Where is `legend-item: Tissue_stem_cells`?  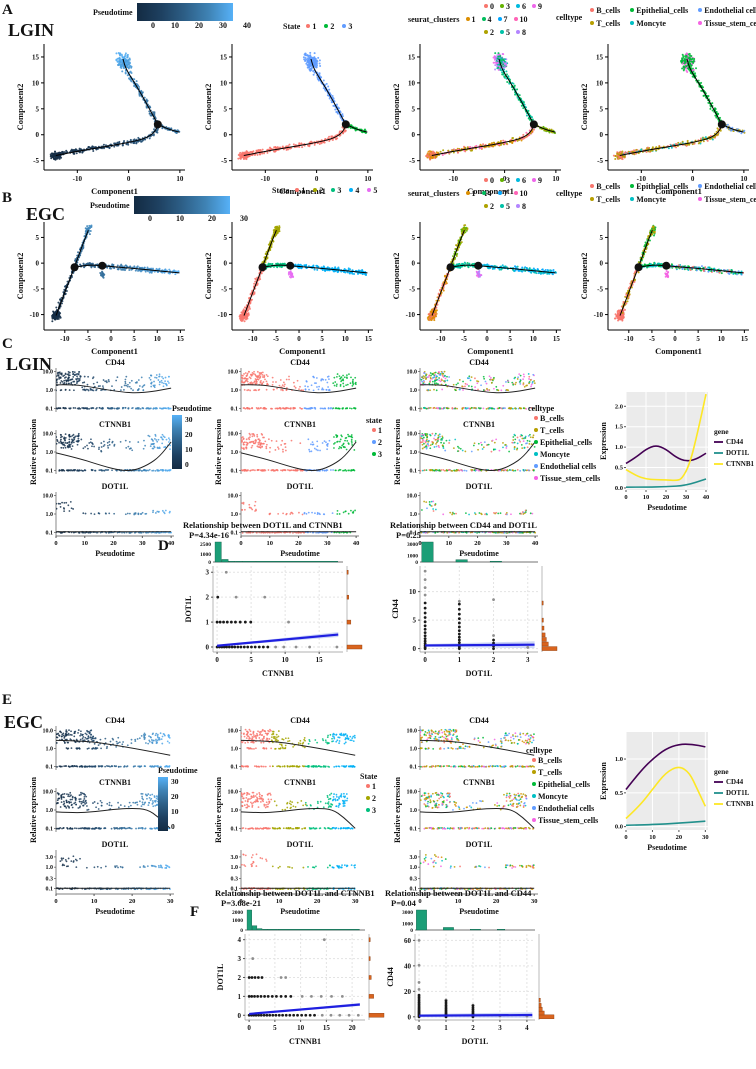 legend-item: Tissue_stem_cells is located at coordinates (724, 199).